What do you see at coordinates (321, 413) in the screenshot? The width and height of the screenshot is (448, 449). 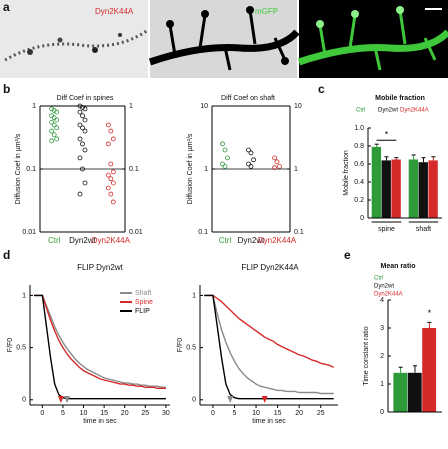 I see `x-tick-label: 25` at bounding box center [321, 413].